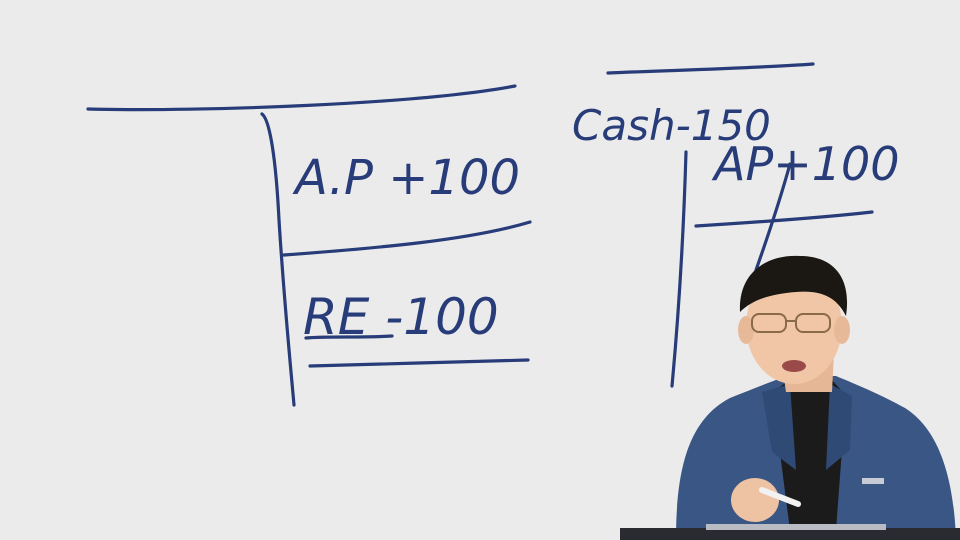 The width and height of the screenshot is (960, 540). I want to click on right-t-vertical-line, so click(679, 269).